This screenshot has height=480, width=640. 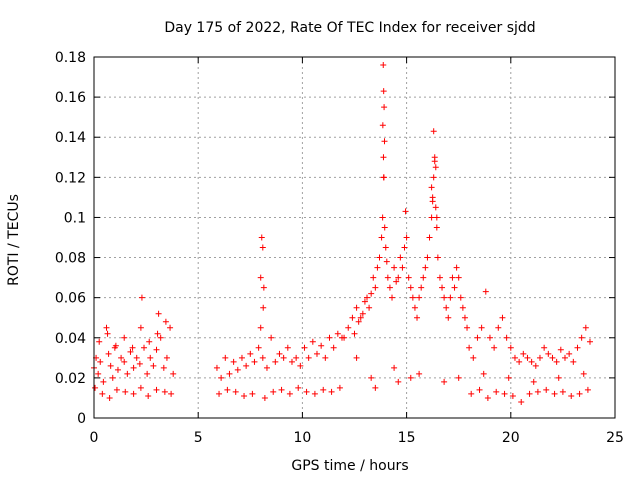 What do you see at coordinates (302, 438) in the screenshot?
I see `x-tick-label: 10` at bounding box center [302, 438].